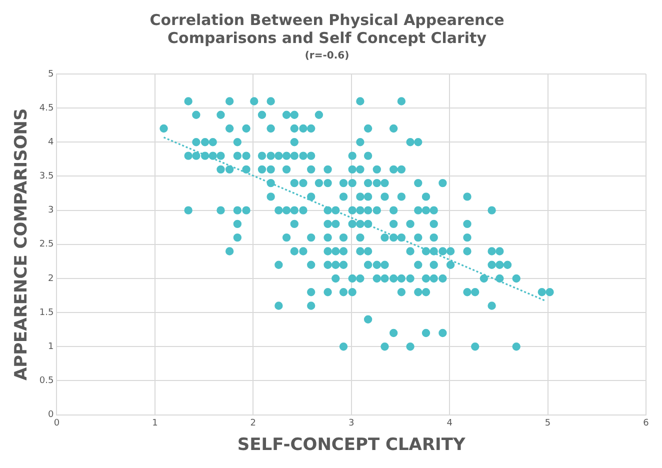 This screenshot has width=662, height=468. What do you see at coordinates (351, 445) in the screenshot?
I see `x-axis-title: SELF-CONCEPT CLARITY` at bounding box center [351, 445].